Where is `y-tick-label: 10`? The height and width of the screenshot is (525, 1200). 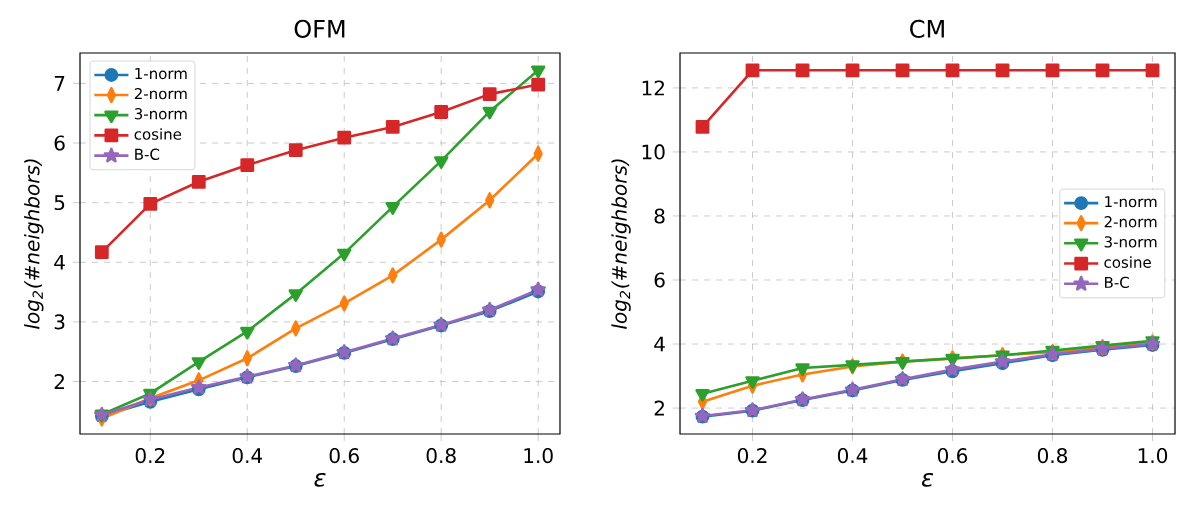
y-tick-label: 10 is located at coordinates (653, 152).